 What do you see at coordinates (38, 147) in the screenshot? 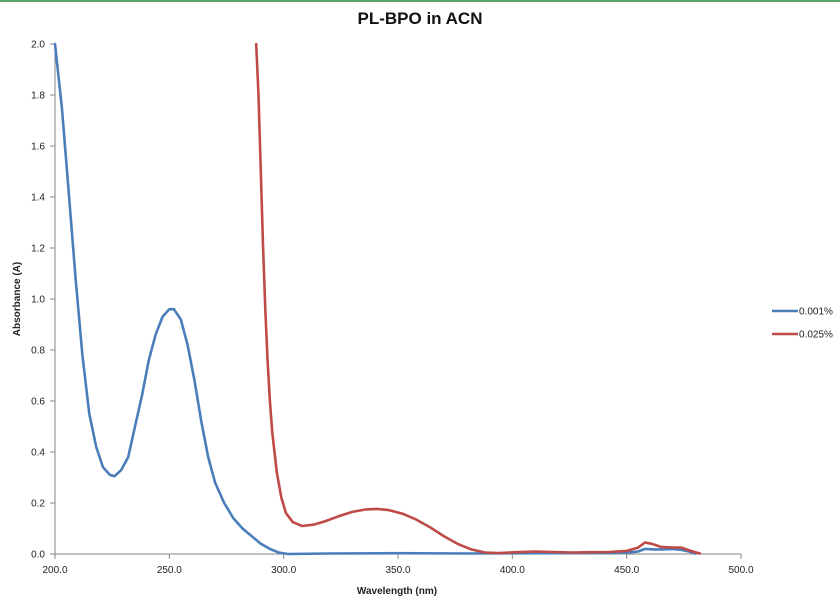
I see `y-tick-label: 1.6` at bounding box center [38, 147].